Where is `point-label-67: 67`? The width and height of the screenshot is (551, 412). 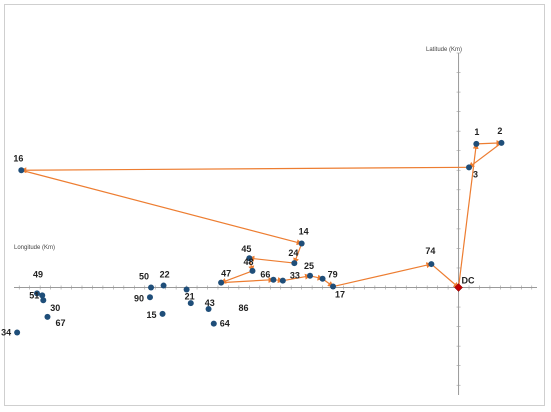
point-label-67: 67 is located at coordinates (60, 323).